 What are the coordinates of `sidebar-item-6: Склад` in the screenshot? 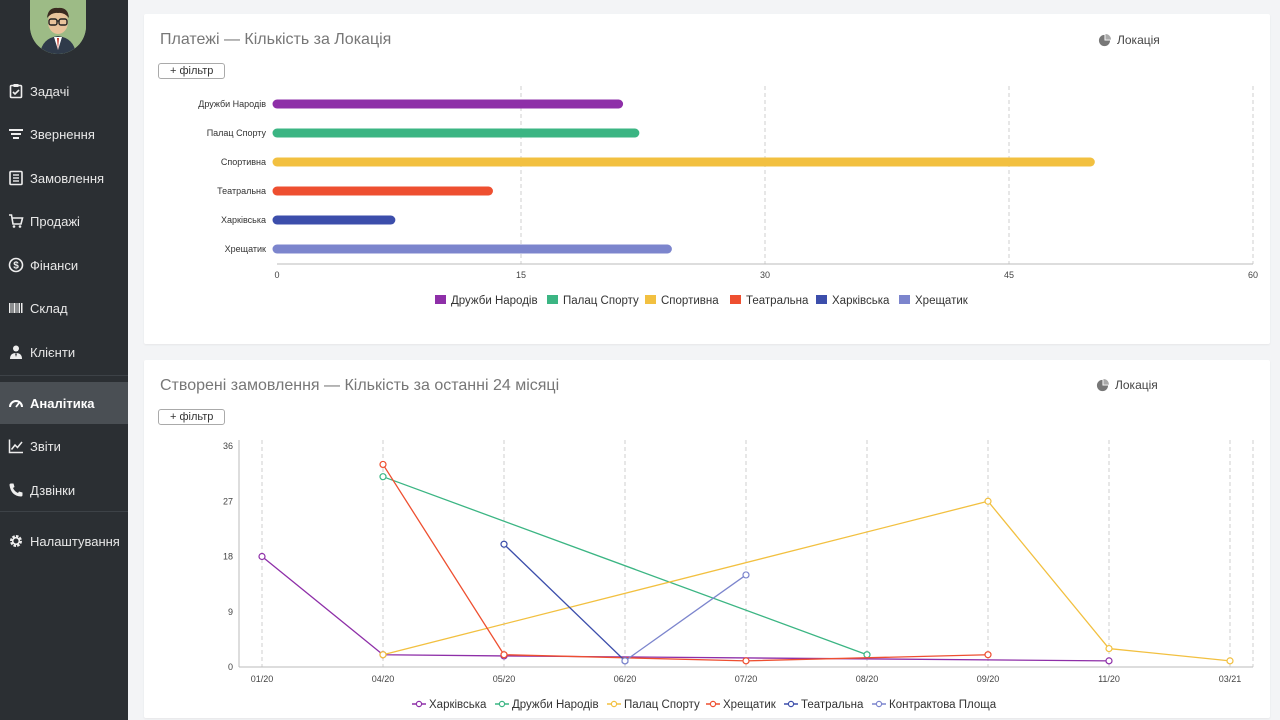 It's located at (64, 308).